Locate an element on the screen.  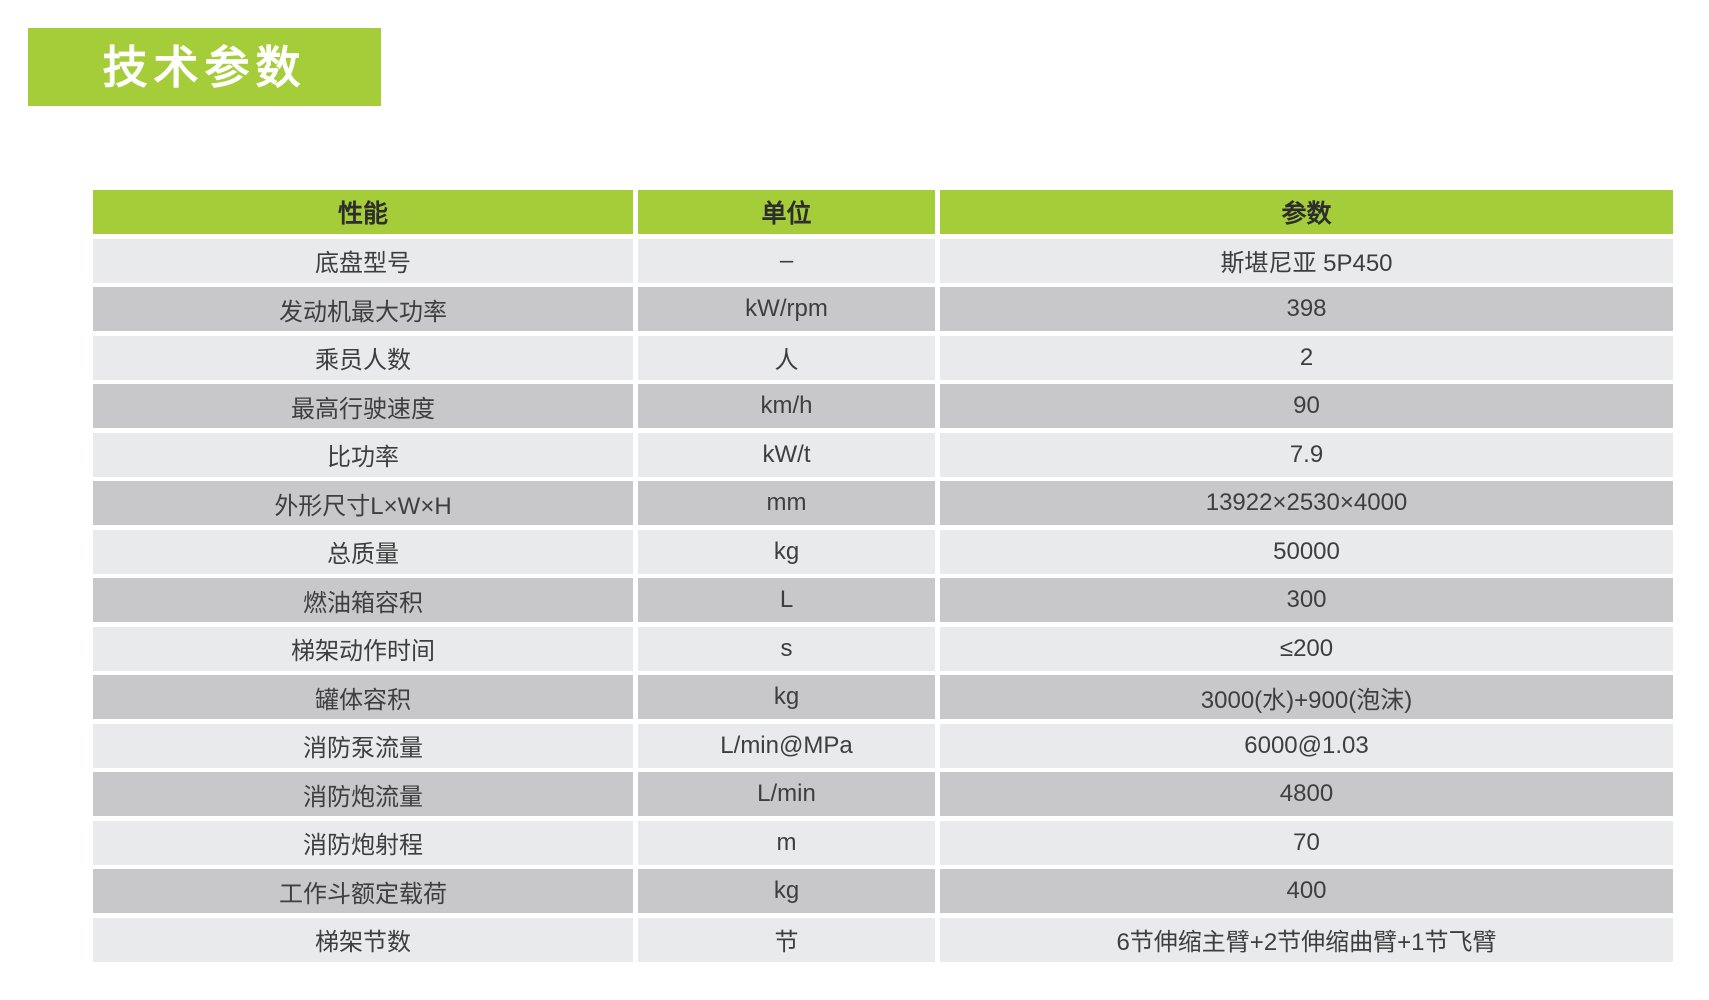
spec-unit: mm is located at coordinates (786, 503).